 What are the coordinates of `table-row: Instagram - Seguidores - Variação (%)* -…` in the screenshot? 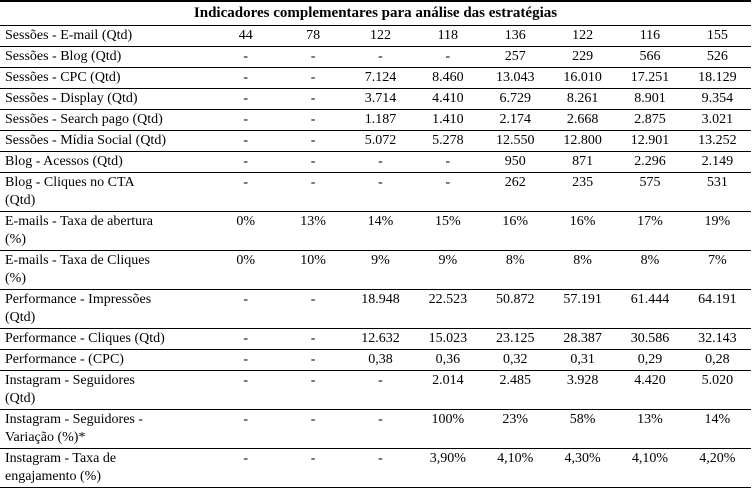 It's located at (375, 429).